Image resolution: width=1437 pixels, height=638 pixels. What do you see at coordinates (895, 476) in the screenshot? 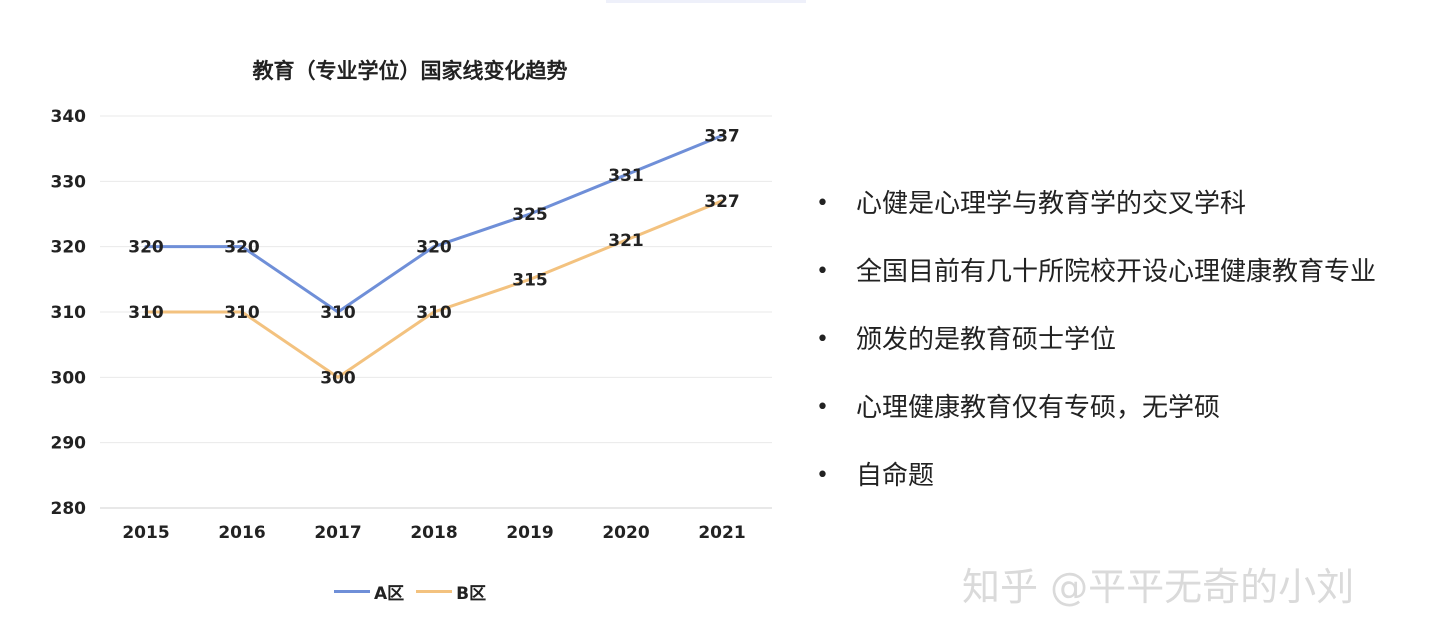
I see `bullet-text: 自命题` at bounding box center [895, 476].